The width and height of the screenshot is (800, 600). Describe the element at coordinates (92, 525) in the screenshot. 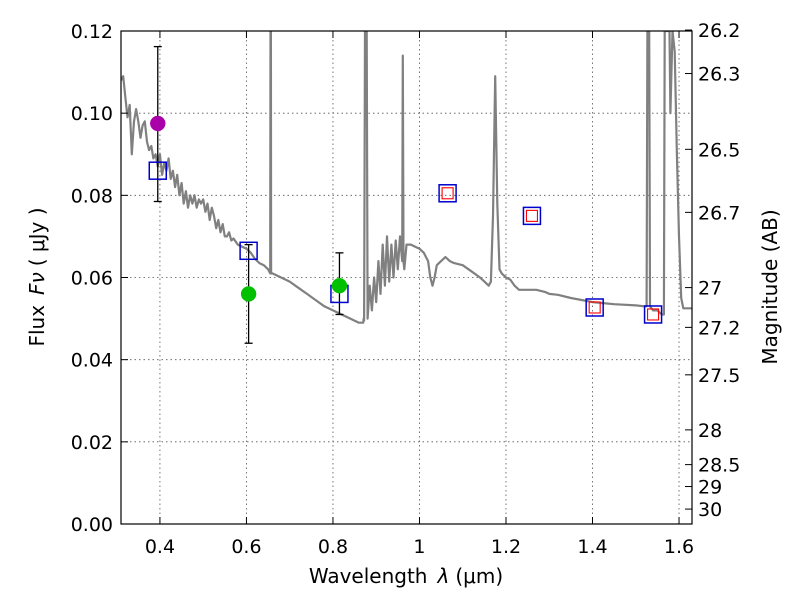

I see `y-tick-label: 0.00` at that location.